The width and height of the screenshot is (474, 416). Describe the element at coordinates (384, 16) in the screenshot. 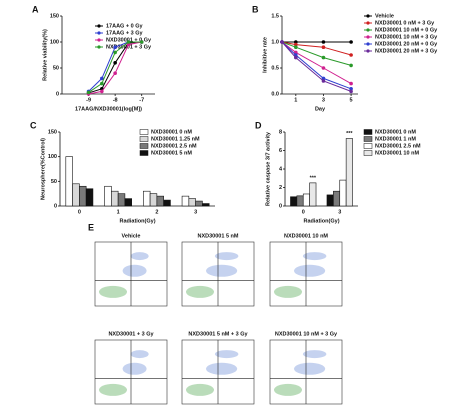

I see `legend-label: Vehicle` at that location.